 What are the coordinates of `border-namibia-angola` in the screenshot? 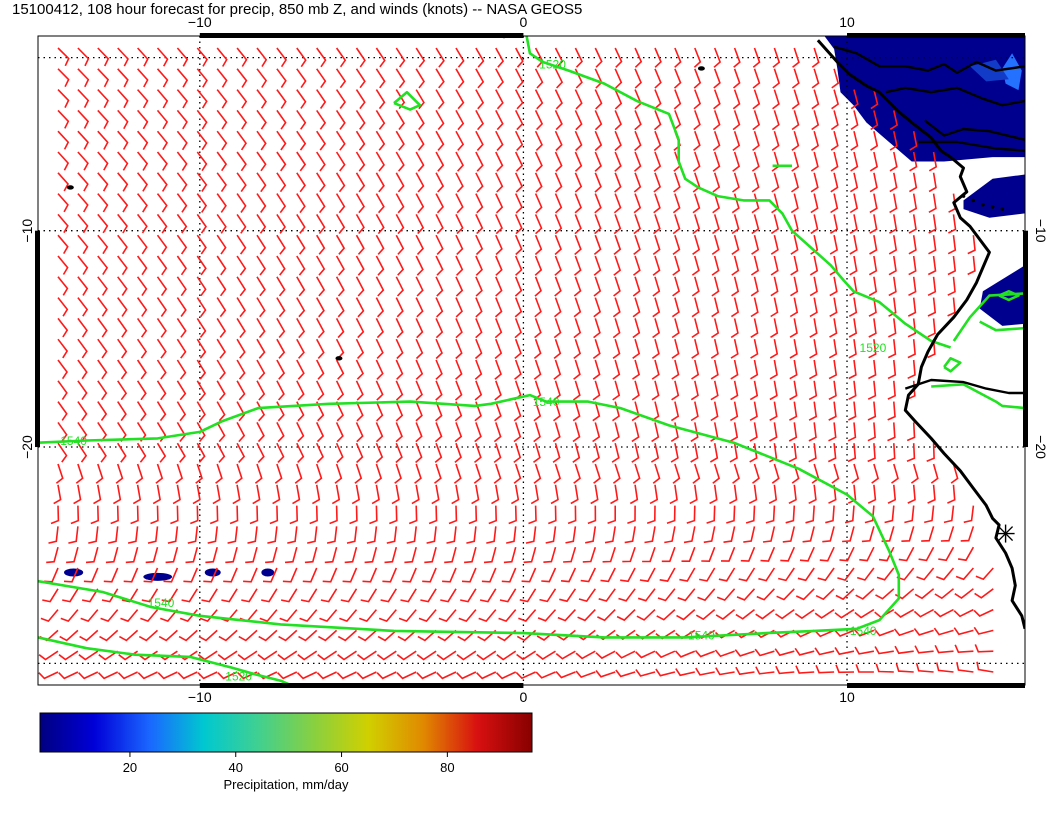 It's located at (964, 386).